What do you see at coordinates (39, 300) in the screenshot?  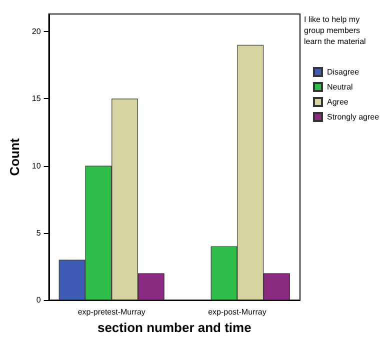 I see `y-tick-label: 0` at bounding box center [39, 300].